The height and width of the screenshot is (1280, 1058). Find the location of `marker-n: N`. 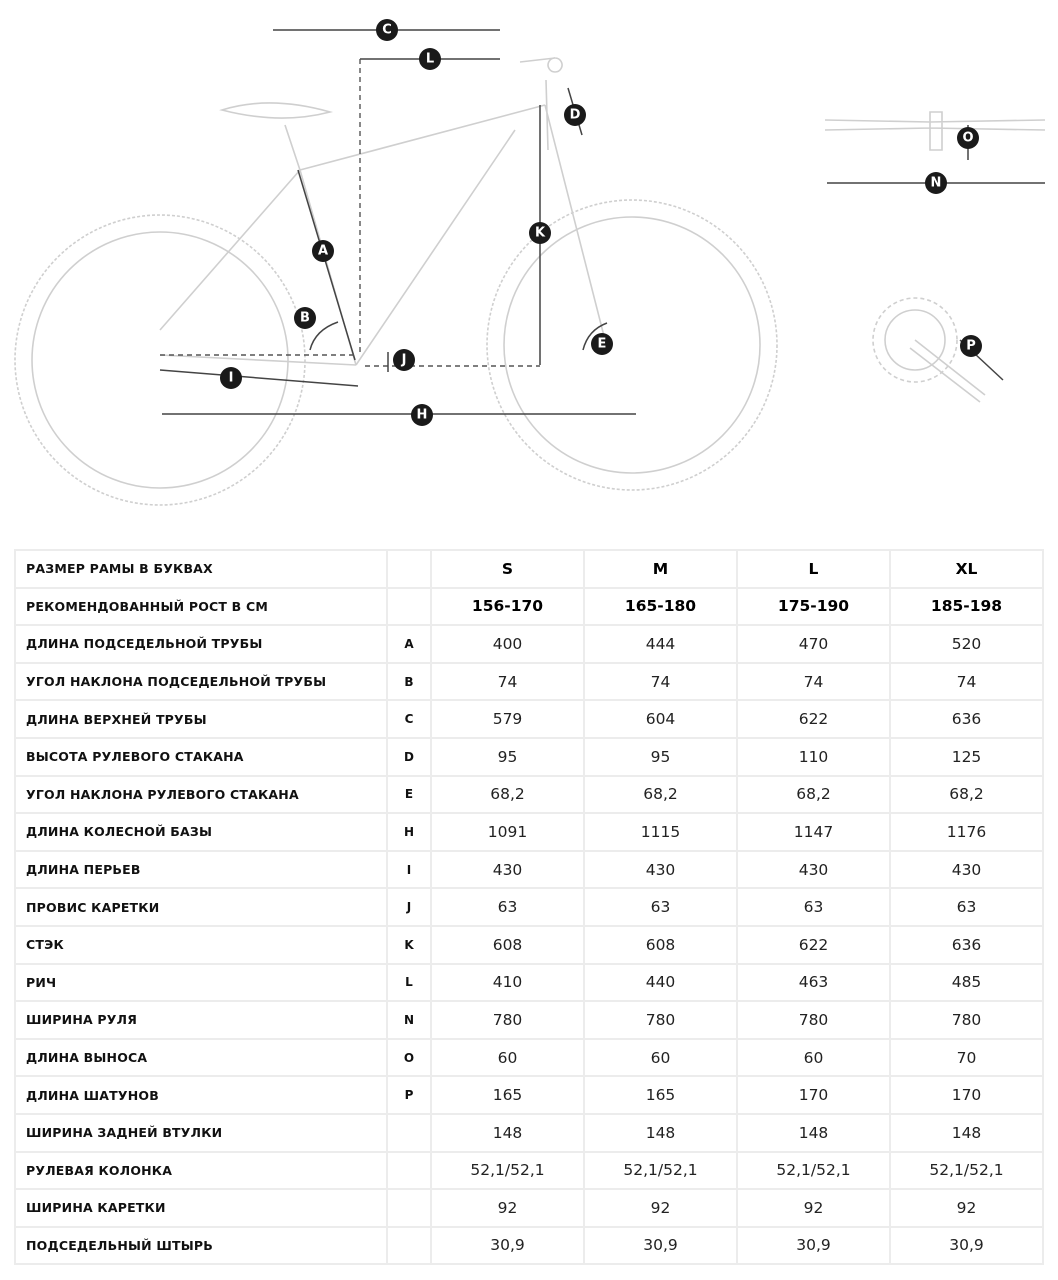

marker-n: N is located at coordinates (936, 183).